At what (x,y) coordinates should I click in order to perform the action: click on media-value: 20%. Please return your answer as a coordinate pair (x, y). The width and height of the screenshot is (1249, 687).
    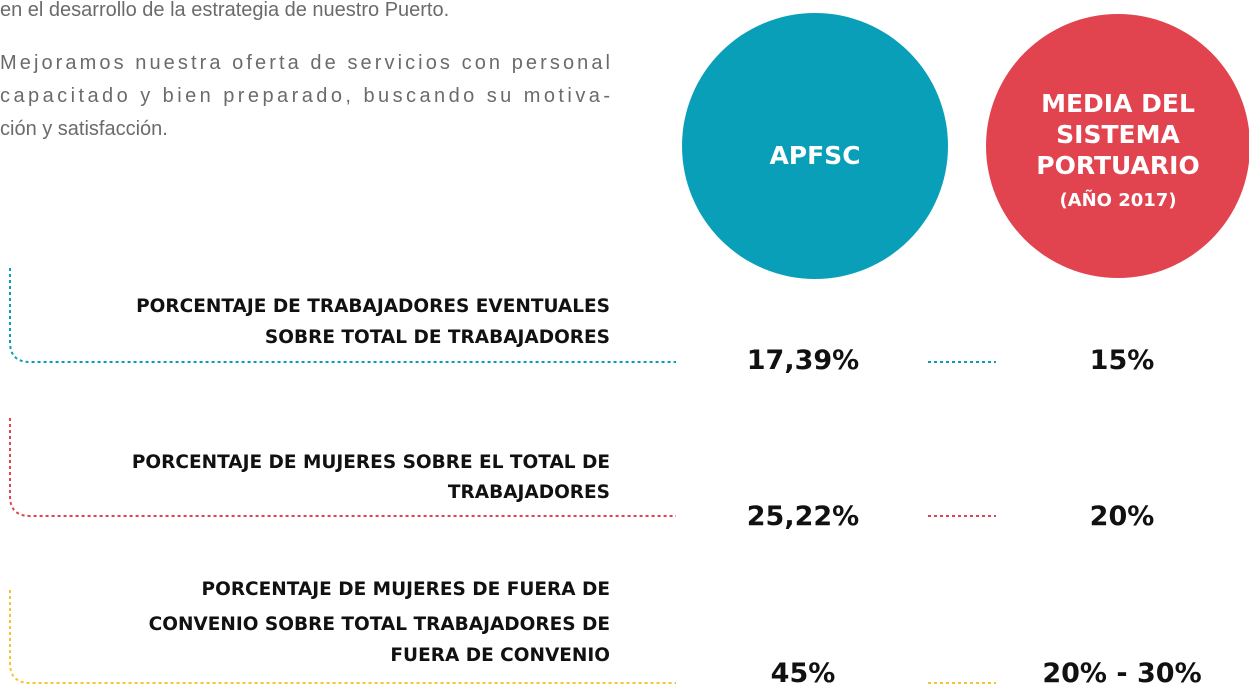
    Looking at the image, I should click on (1122, 516).